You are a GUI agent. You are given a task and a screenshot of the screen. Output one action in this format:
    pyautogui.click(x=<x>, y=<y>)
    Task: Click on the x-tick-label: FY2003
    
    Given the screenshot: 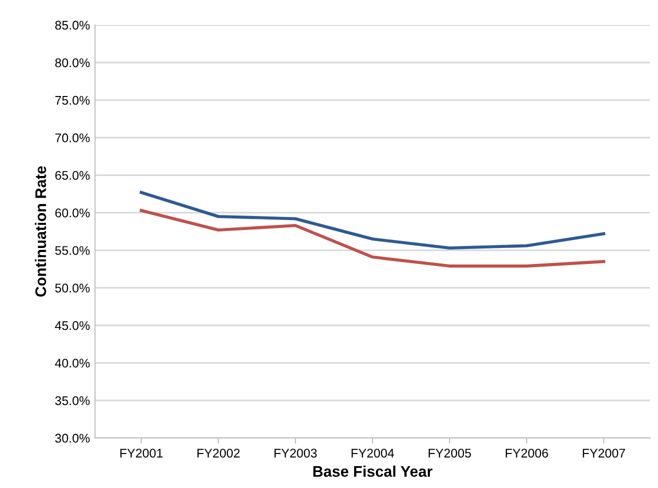 What is the action you would take?
    pyautogui.click(x=295, y=453)
    